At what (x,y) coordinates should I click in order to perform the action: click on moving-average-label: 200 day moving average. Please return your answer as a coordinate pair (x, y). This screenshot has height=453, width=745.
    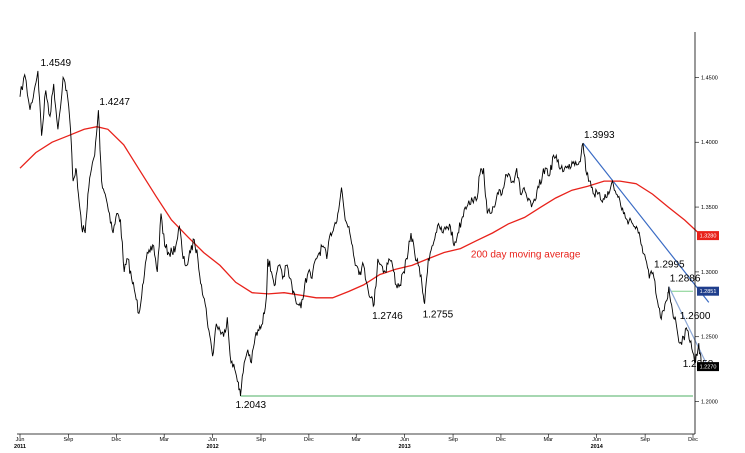
    Looking at the image, I should click on (526, 255).